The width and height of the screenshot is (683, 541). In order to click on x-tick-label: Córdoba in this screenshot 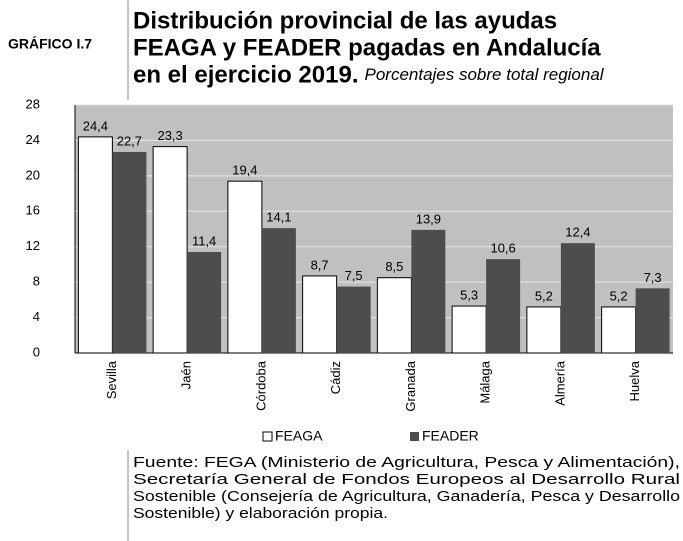, I will do `click(260, 385)`.